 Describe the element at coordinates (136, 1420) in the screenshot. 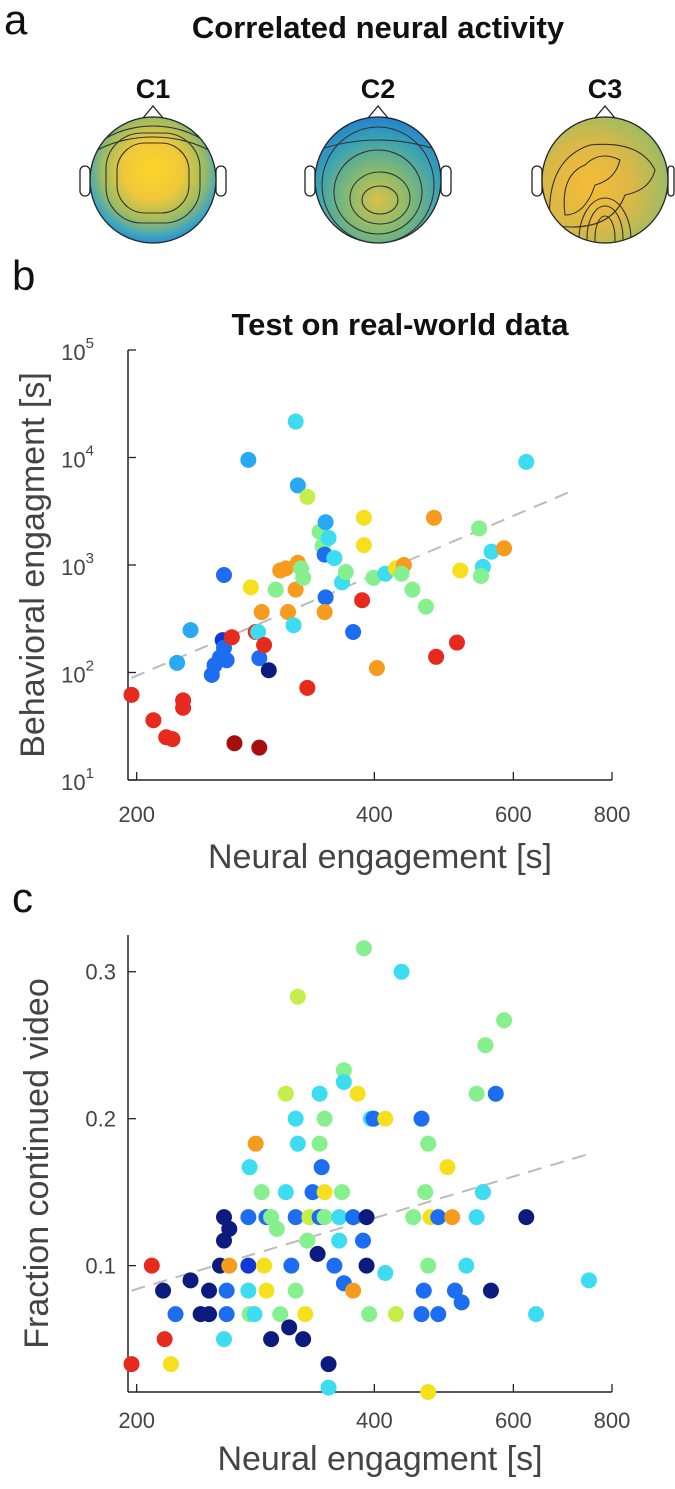

I see `x-tick-label: 200` at that location.